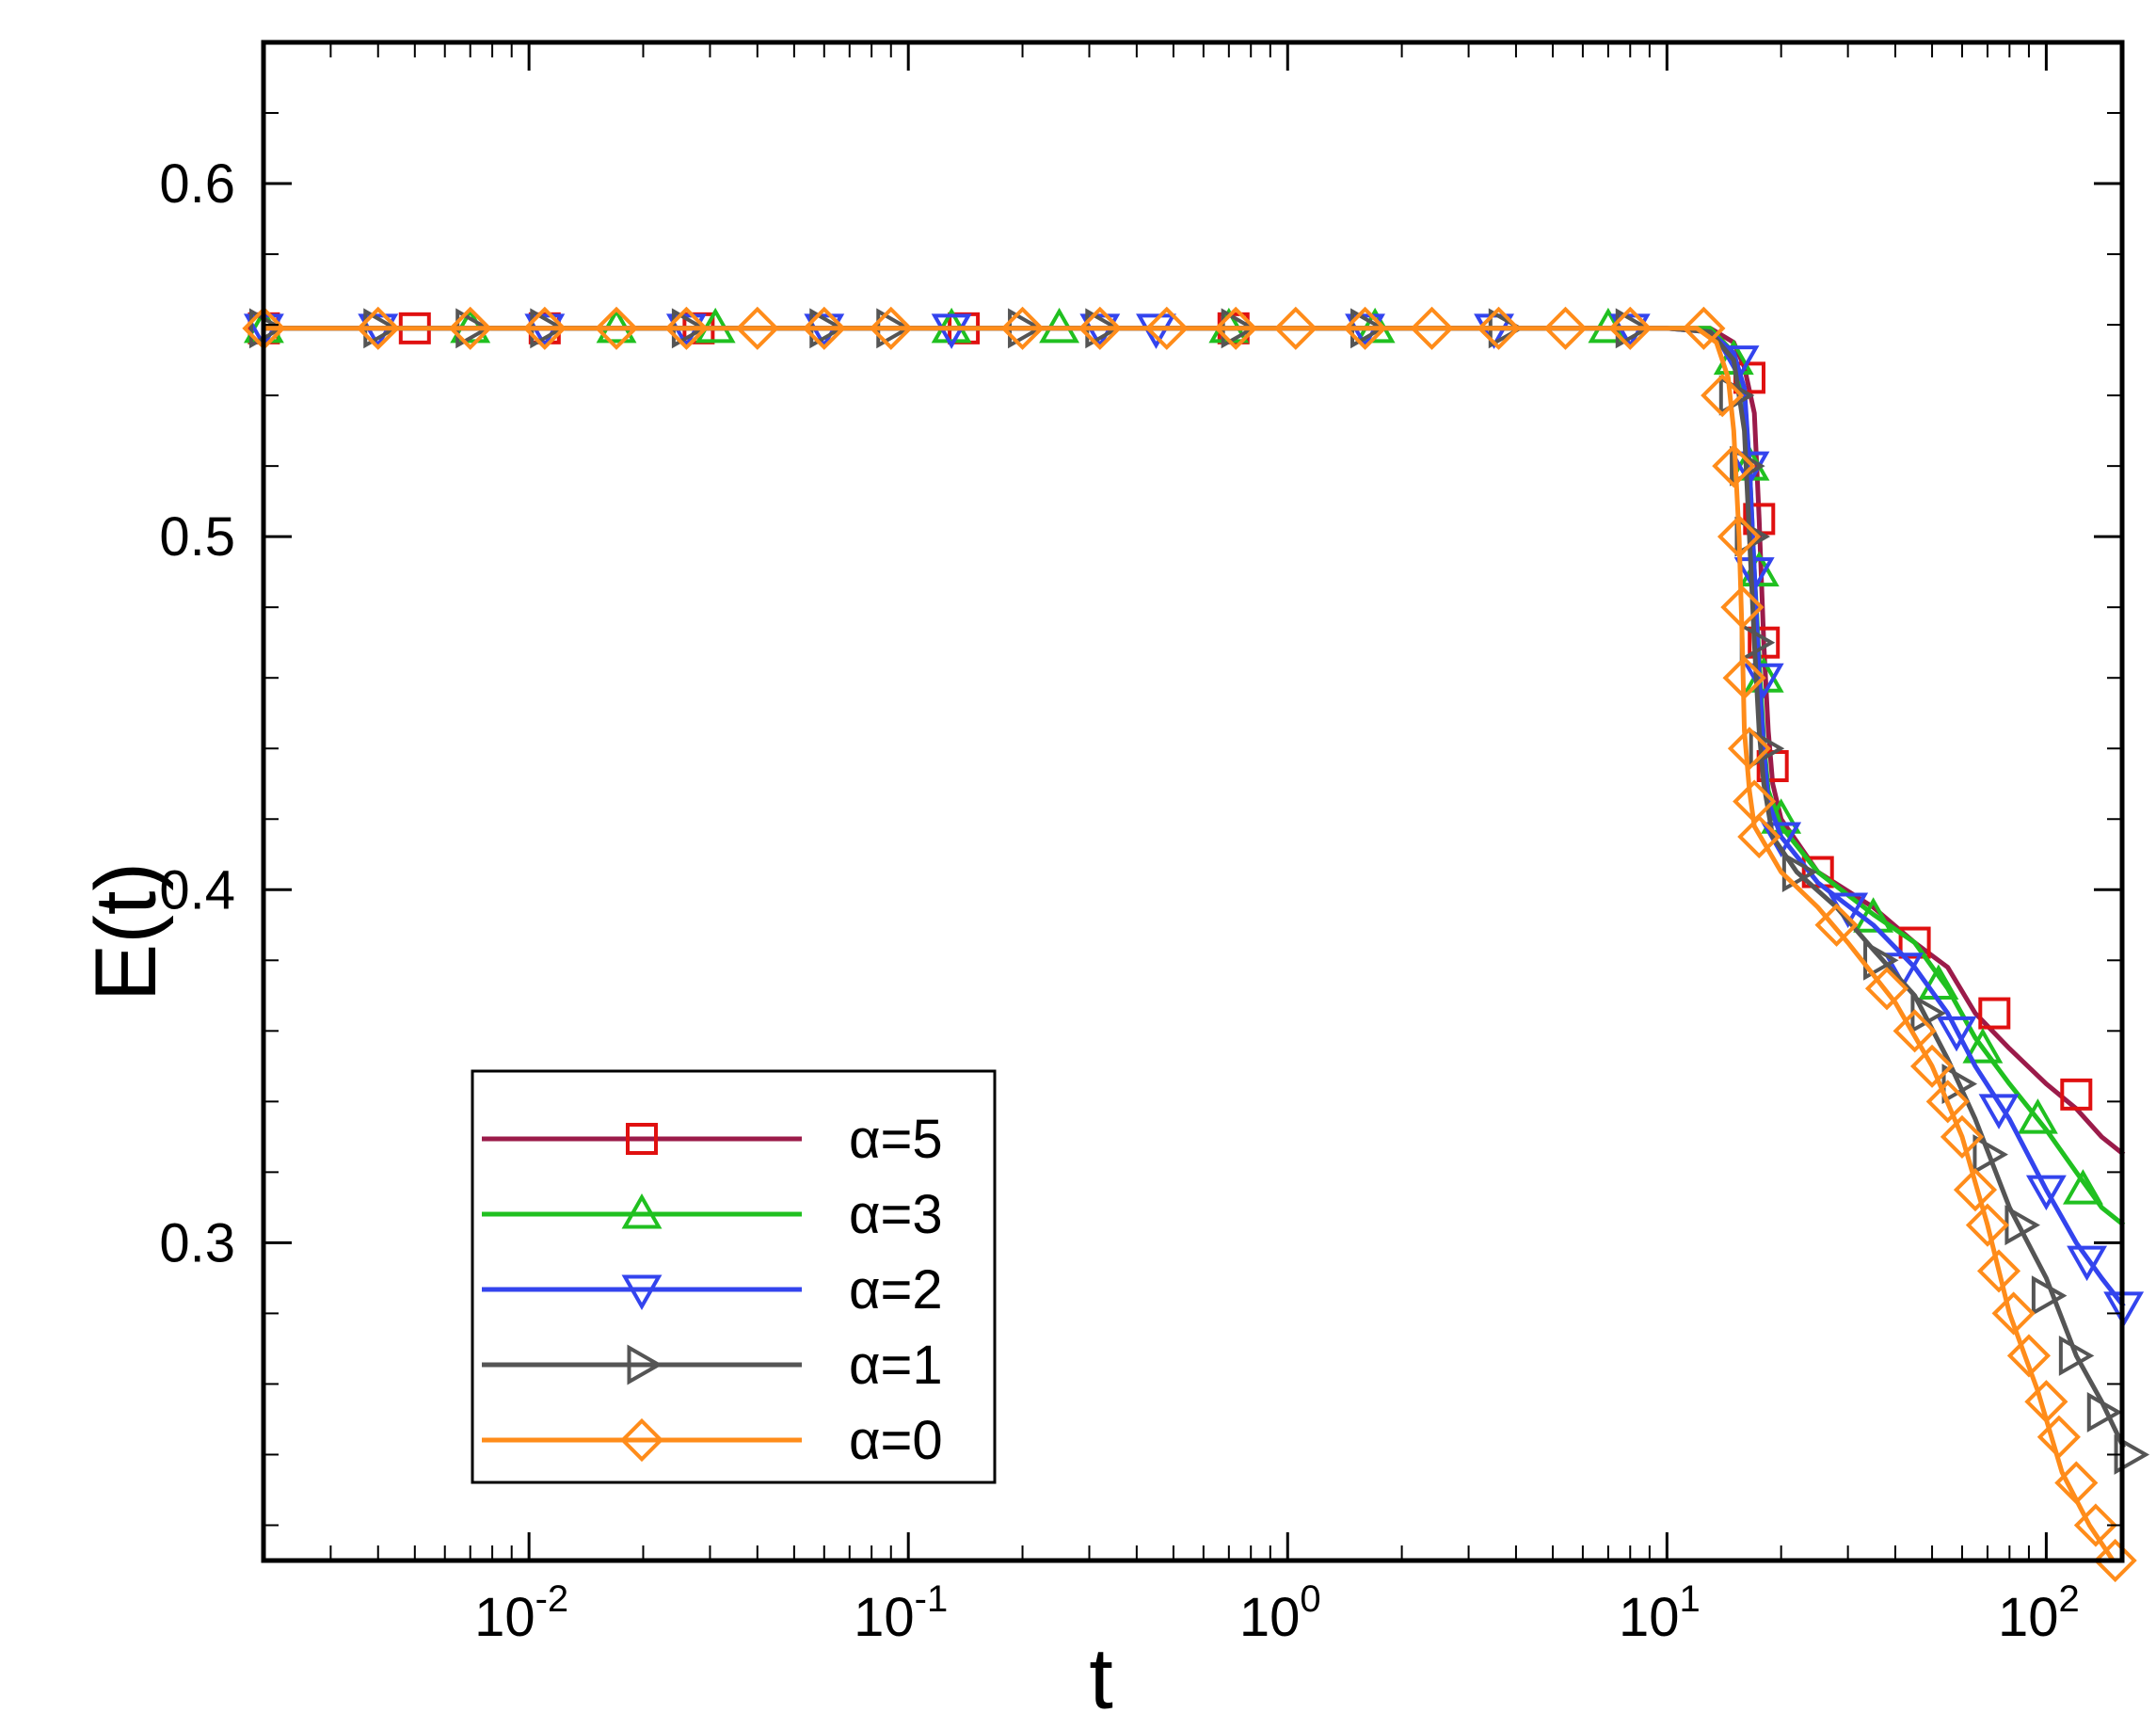 This screenshot has height=1729, width=2156. Describe the element at coordinates (2039, 1613) in the screenshot. I see `x-tick-label: 10²` at that location.